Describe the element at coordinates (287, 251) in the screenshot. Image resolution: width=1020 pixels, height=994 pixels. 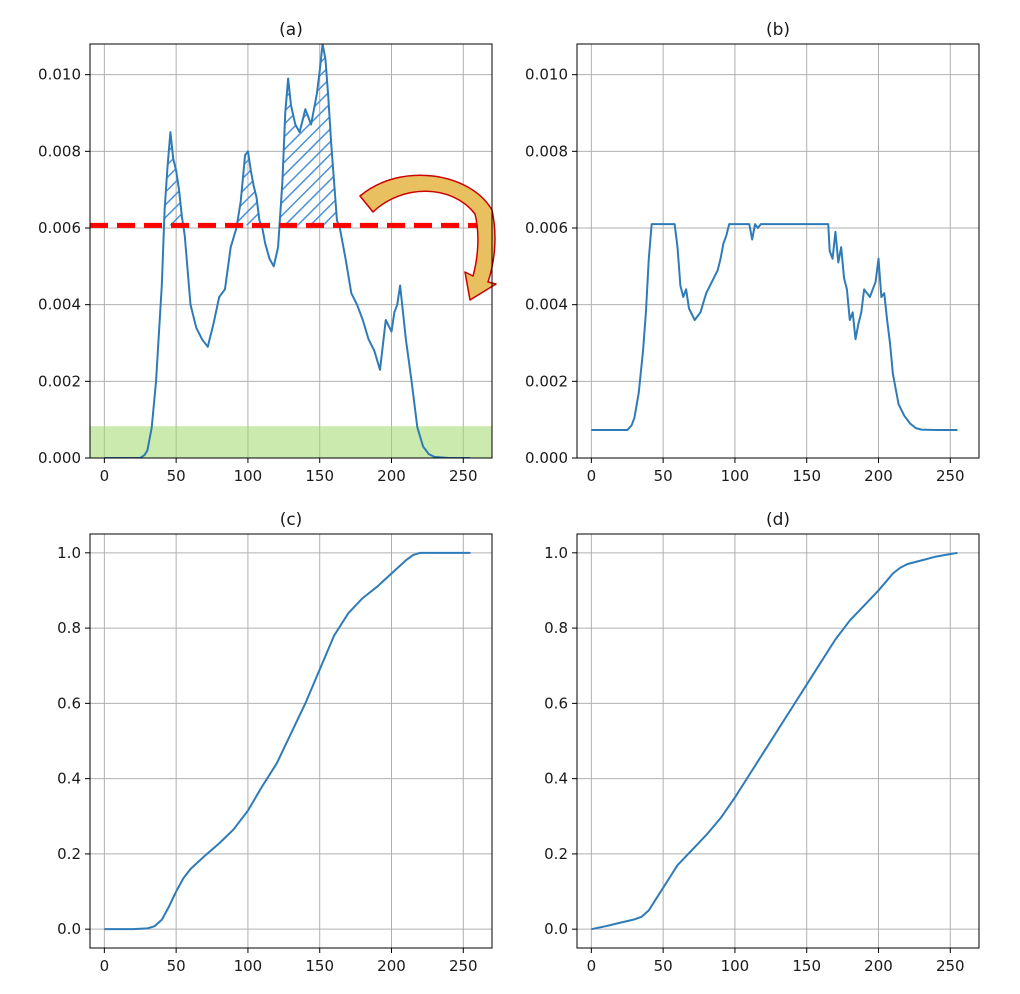
I see `series-line-a` at that location.